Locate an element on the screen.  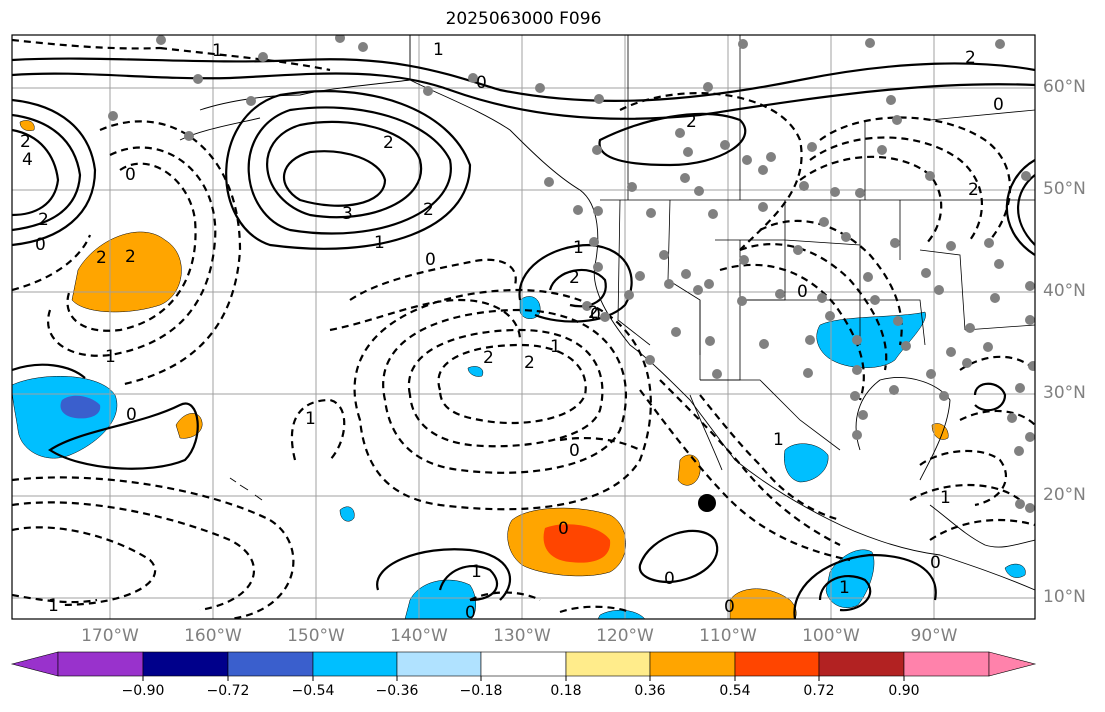
longitude-label: 160°W is located at coordinates (213, 636).